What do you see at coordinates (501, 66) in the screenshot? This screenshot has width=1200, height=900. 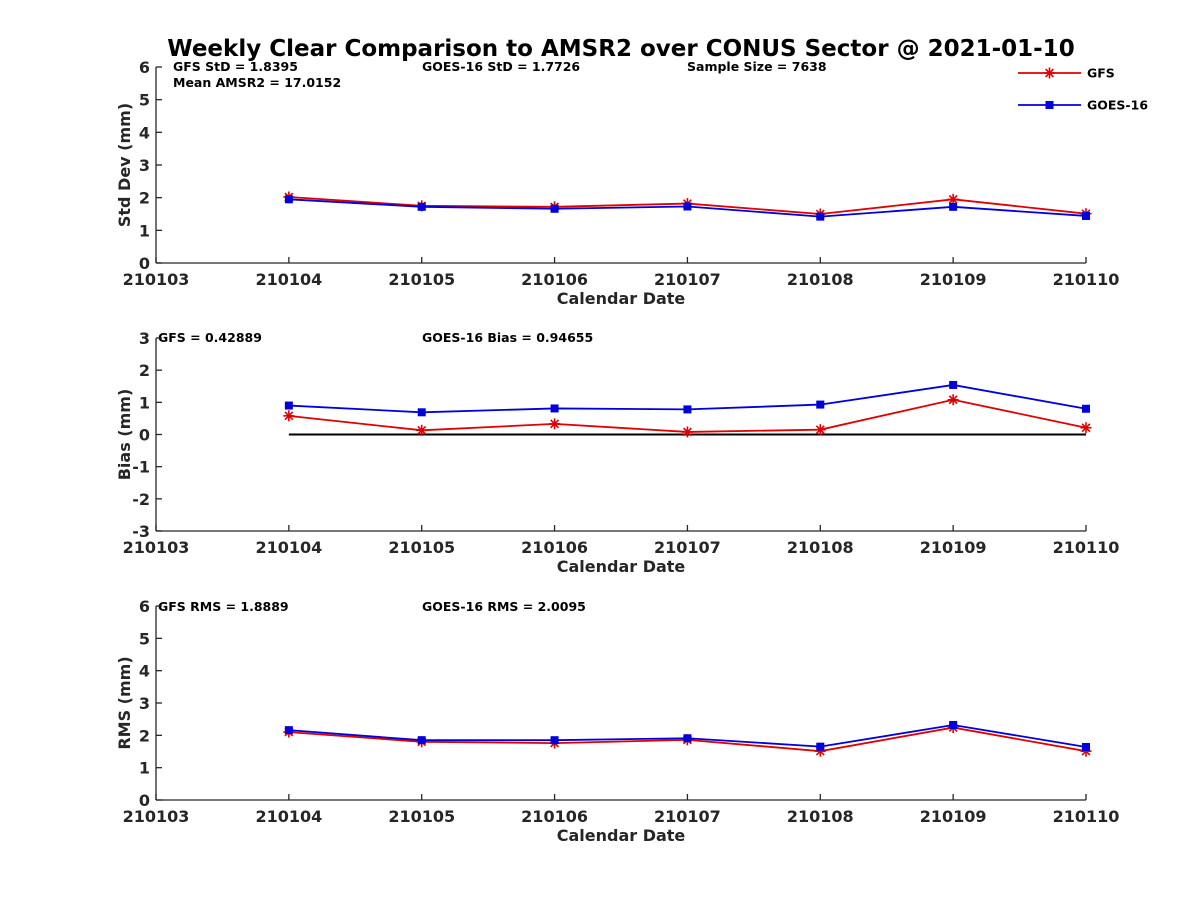 I see `goes16-std-annotation: GOES-16 StD = 1.7726` at bounding box center [501, 66].